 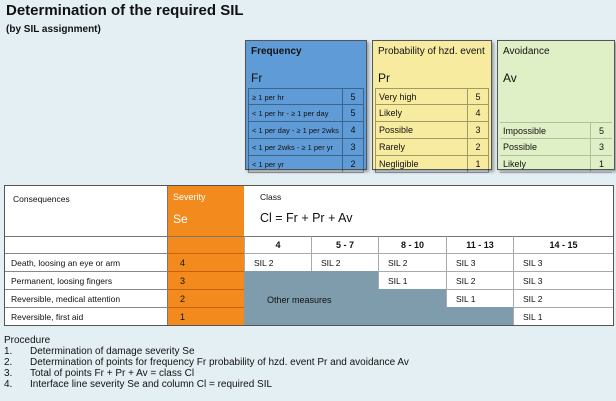 What do you see at coordinates (421, 130) in the screenshot?
I see `probability-row-label: Possible` at bounding box center [421, 130].